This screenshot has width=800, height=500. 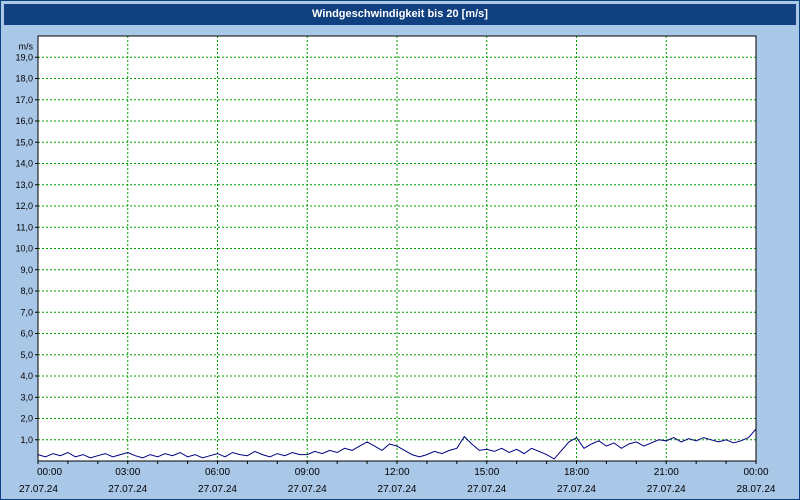 I want to click on x-axis-date-label: 28.07.24, so click(x=756, y=489).